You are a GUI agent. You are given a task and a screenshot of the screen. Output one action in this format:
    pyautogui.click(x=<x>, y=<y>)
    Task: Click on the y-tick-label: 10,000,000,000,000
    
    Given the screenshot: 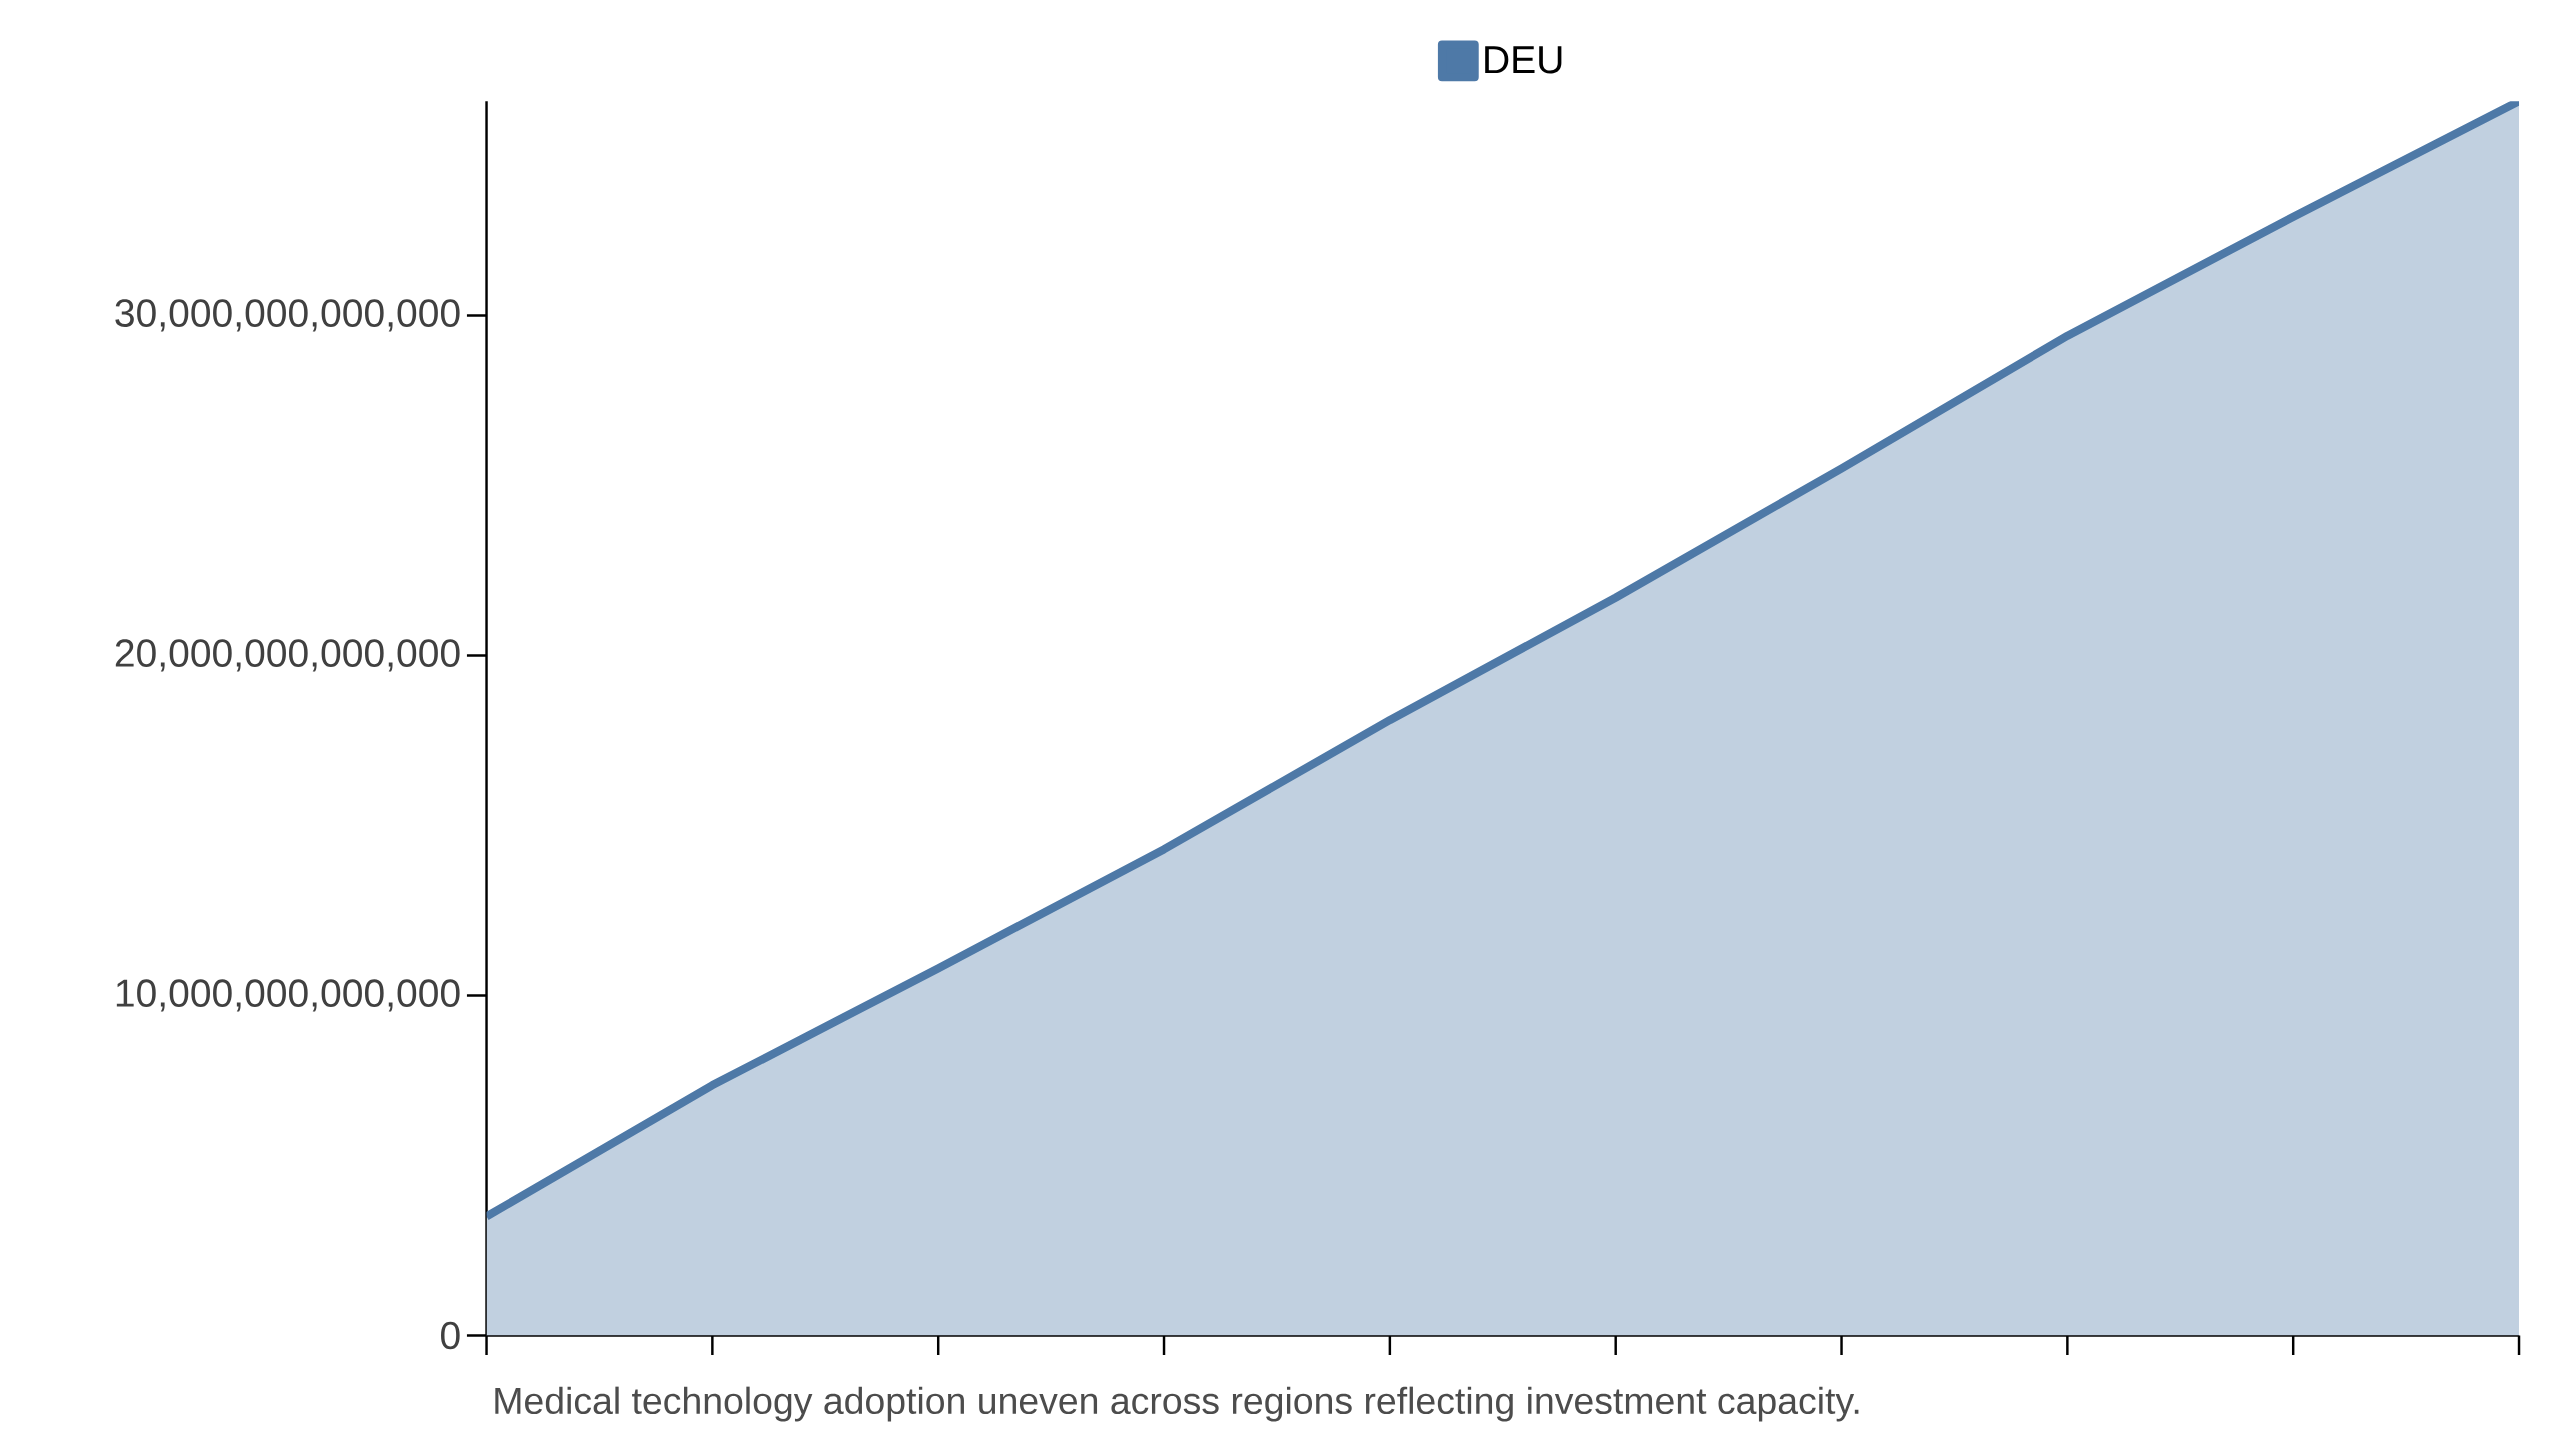 What is the action you would take?
    pyautogui.click(x=288, y=995)
    